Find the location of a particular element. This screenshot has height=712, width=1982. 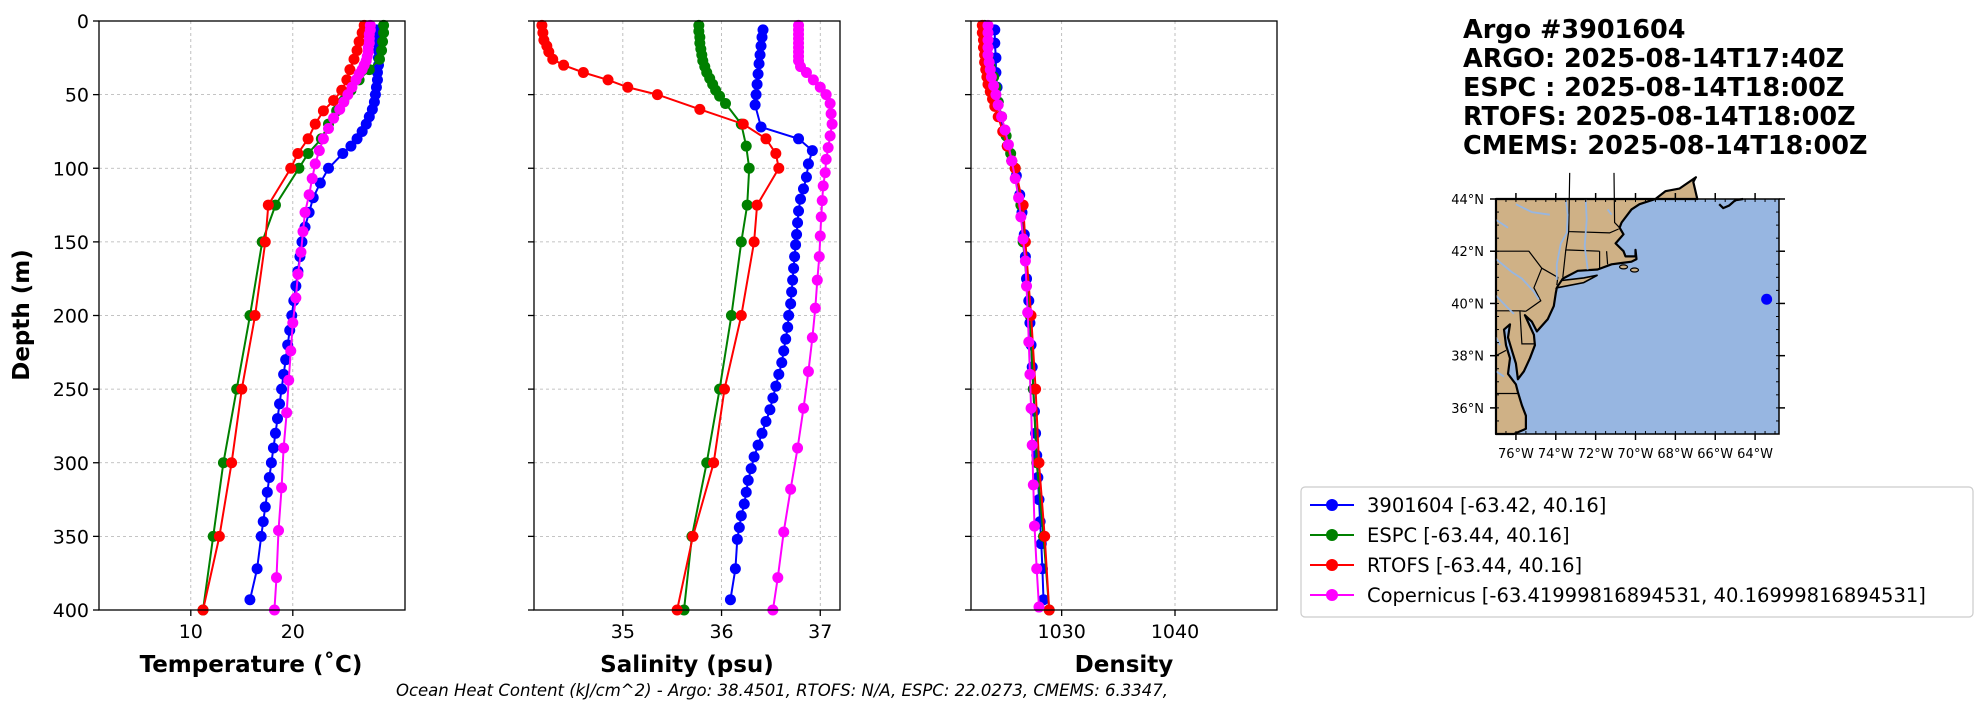

y-tick-label: 400 is located at coordinates (71, 611).